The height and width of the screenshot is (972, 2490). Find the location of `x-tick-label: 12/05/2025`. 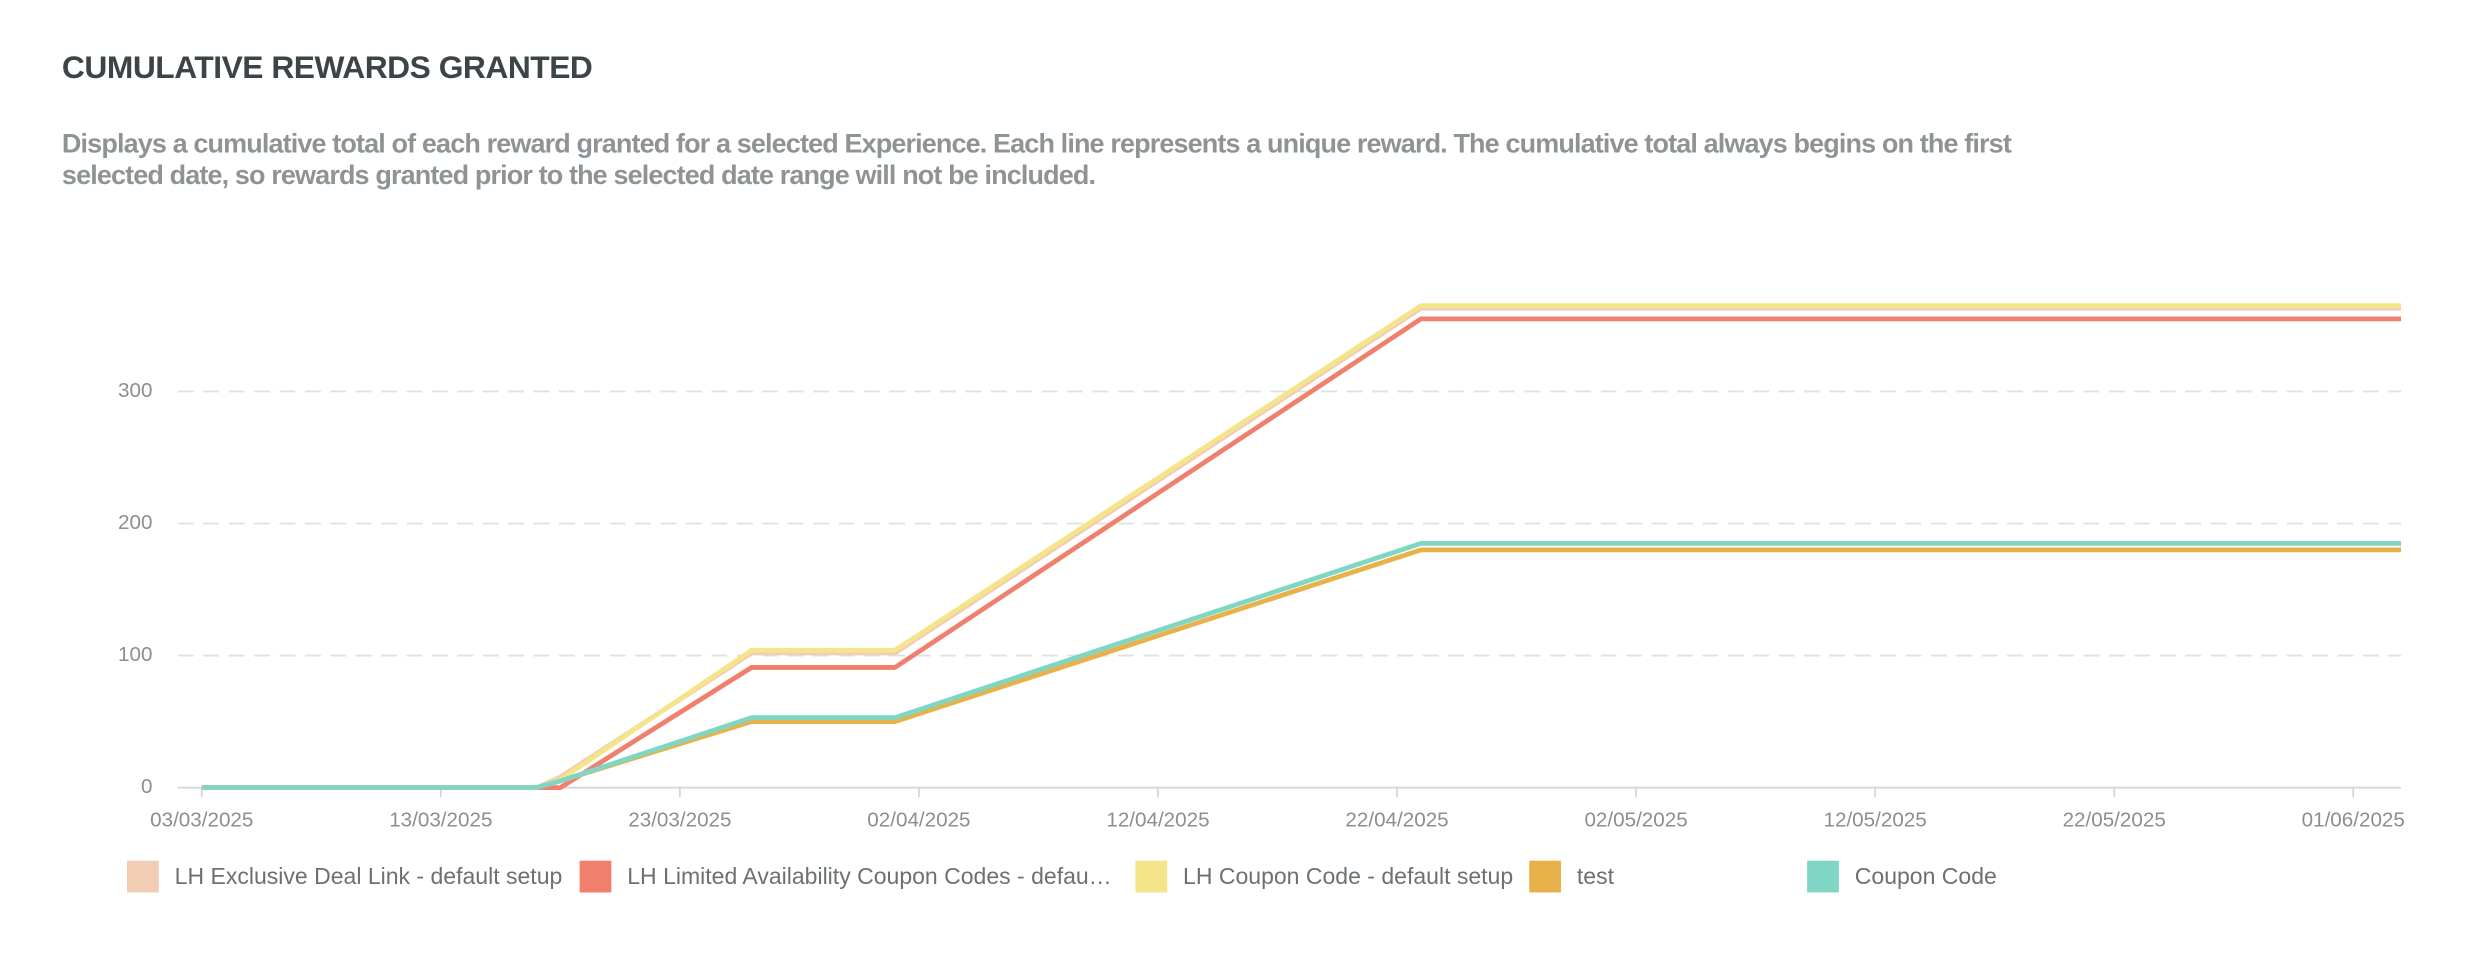

x-tick-label: 12/05/2025 is located at coordinates (1875, 819).